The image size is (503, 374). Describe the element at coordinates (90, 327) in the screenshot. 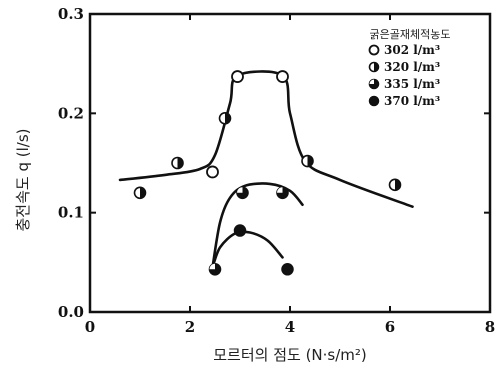

I see `x-tick-label: 0` at that location.